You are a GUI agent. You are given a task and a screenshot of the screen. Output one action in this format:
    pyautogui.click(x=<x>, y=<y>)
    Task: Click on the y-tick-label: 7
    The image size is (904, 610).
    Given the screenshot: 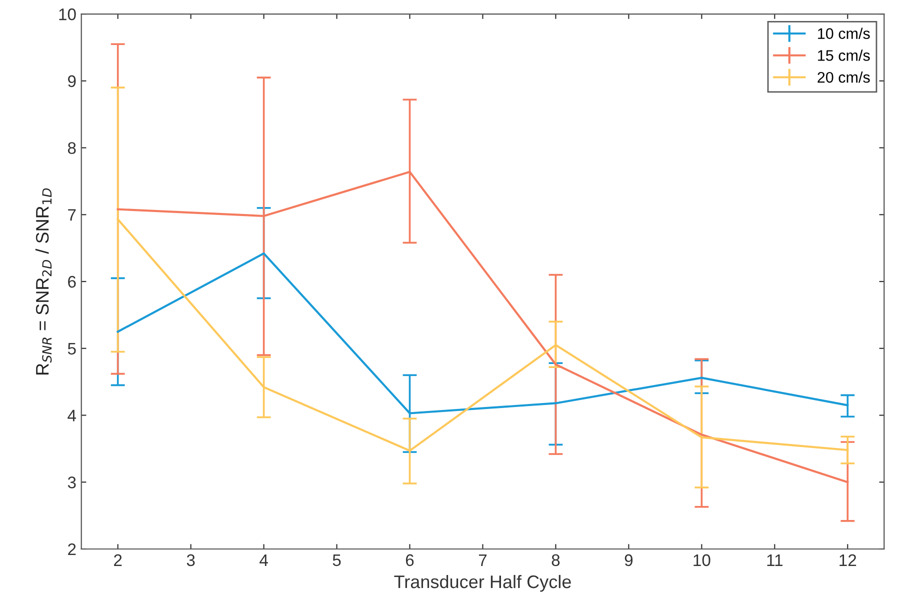 What is the action you would take?
    pyautogui.click(x=72, y=215)
    